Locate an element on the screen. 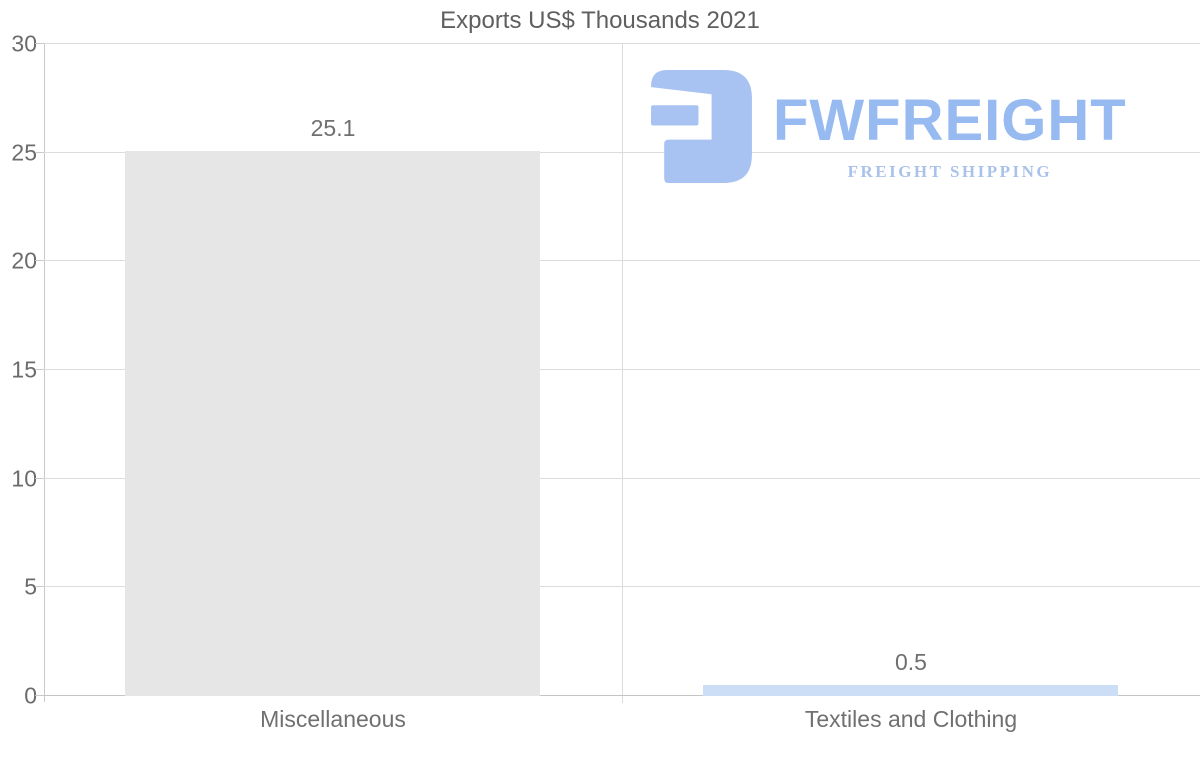 Image resolution: width=1200 pixels, height=763 pixels. bar-value-label-textiles-and-clothing: 0.5 is located at coordinates (911, 662).